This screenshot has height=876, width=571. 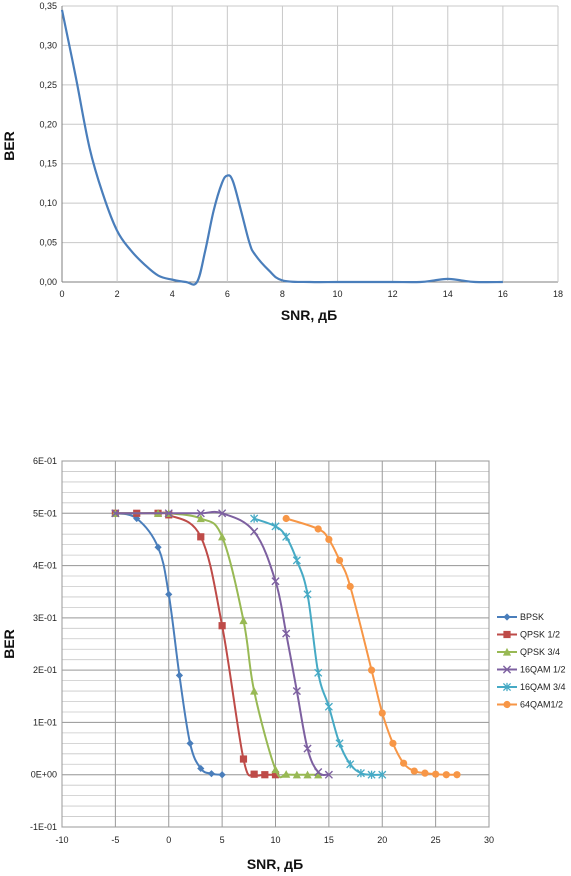 I want to click on chart1-y-tick-label: 0,10, so click(x=48, y=203).